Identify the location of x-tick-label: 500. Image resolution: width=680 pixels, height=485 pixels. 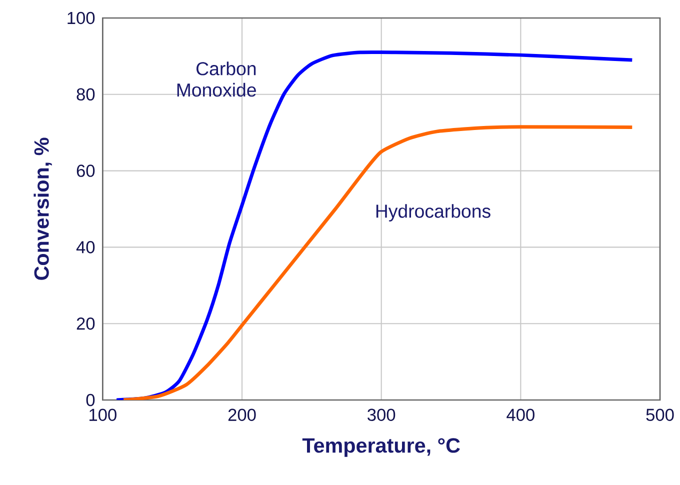
(660, 414).